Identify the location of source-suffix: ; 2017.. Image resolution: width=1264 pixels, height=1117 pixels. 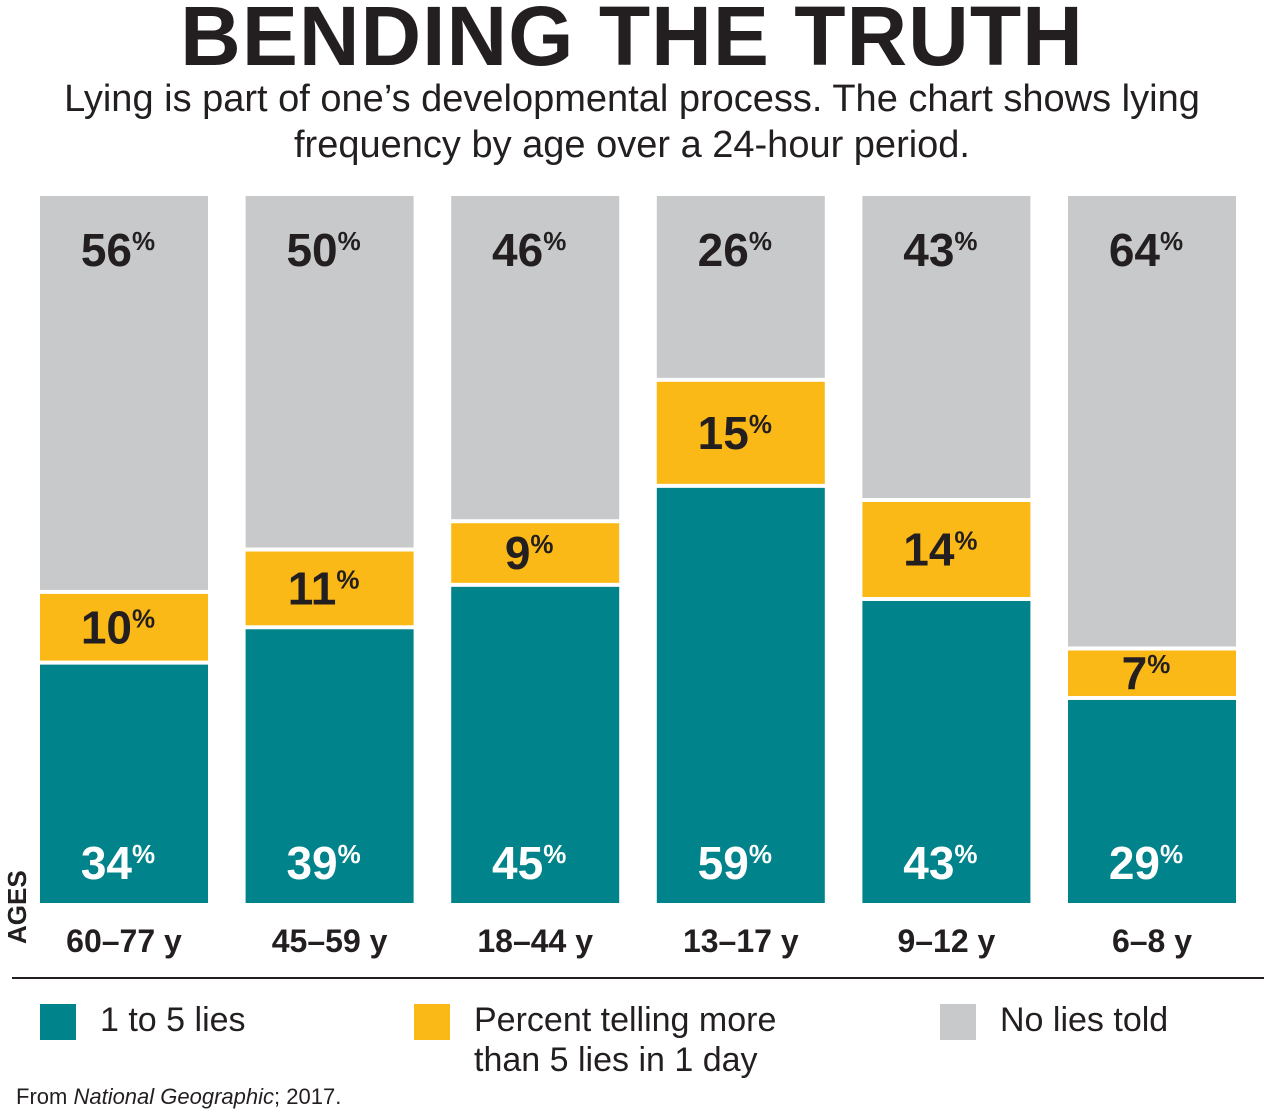
(308, 1096).